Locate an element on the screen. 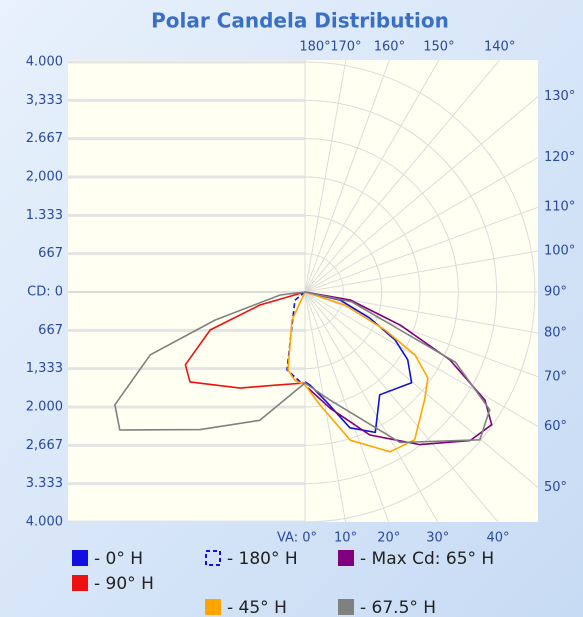 The width and height of the screenshot is (583, 617). angle-tick-label: 10° is located at coordinates (345, 538).